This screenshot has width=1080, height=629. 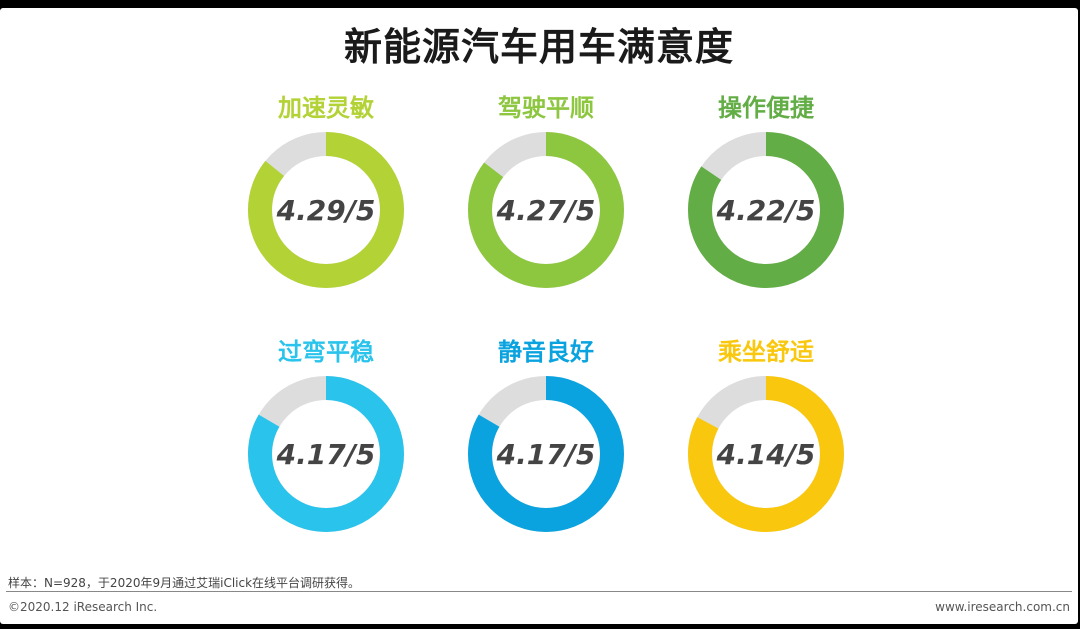 What do you see at coordinates (1002, 607) in the screenshot?
I see `website: www.iresearch.com.cn` at bounding box center [1002, 607].